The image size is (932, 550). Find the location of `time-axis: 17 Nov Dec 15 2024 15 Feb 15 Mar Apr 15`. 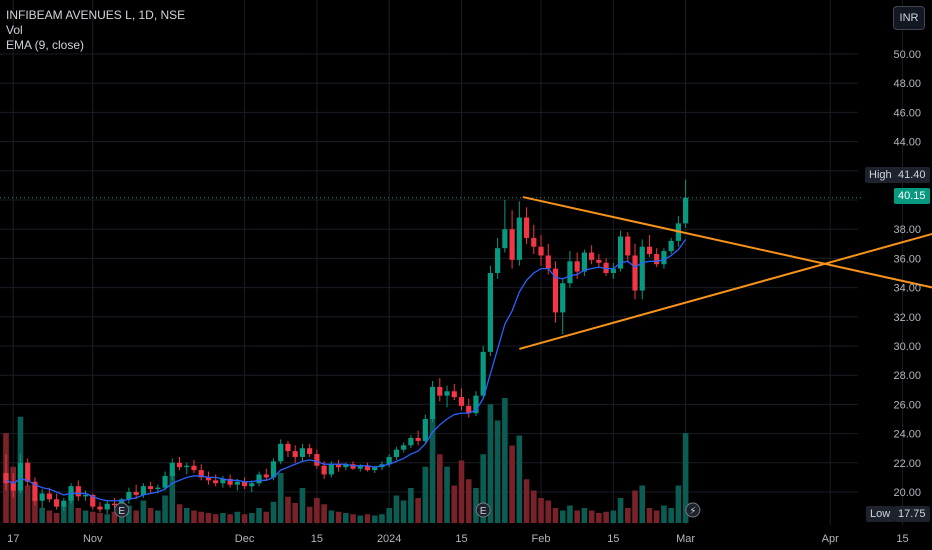

time-axis: 17 Nov Dec 15 2024 15 Feb 15 Mar Apr 15 is located at coordinates (458, 539).